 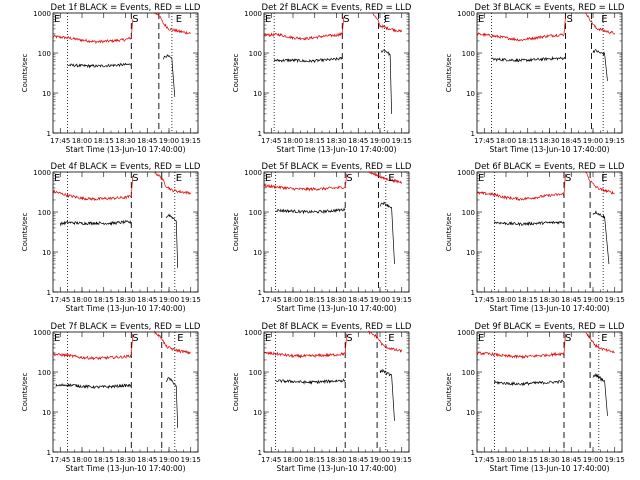 I want to click on chart-title: Det 2f BLACK = Events, RED = LLD, so click(x=337, y=8).